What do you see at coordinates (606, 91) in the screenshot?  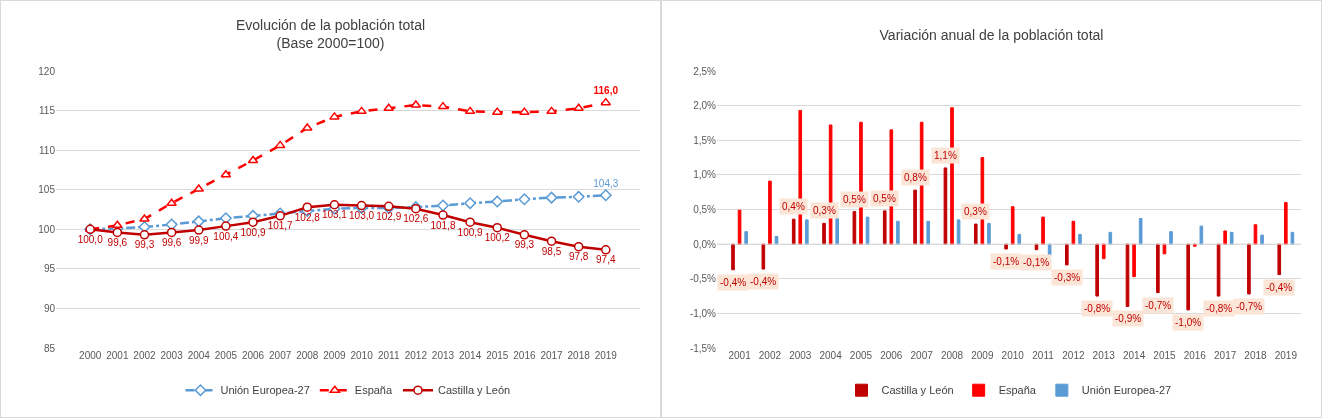 I see `data-label: 116,0` at bounding box center [606, 91].